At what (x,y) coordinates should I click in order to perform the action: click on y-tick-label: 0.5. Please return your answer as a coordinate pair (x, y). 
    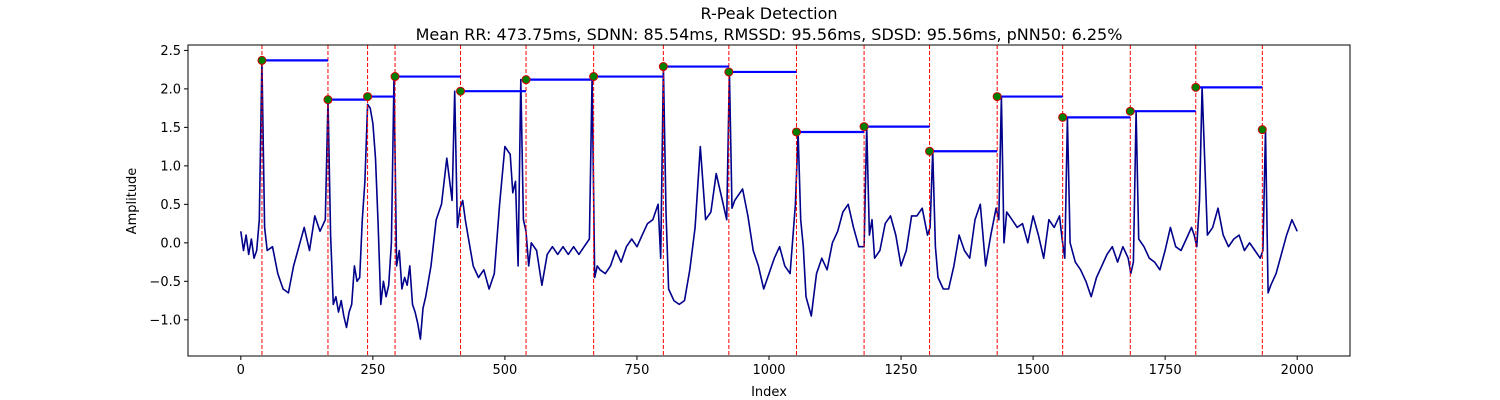
    Looking at the image, I should click on (170, 205).